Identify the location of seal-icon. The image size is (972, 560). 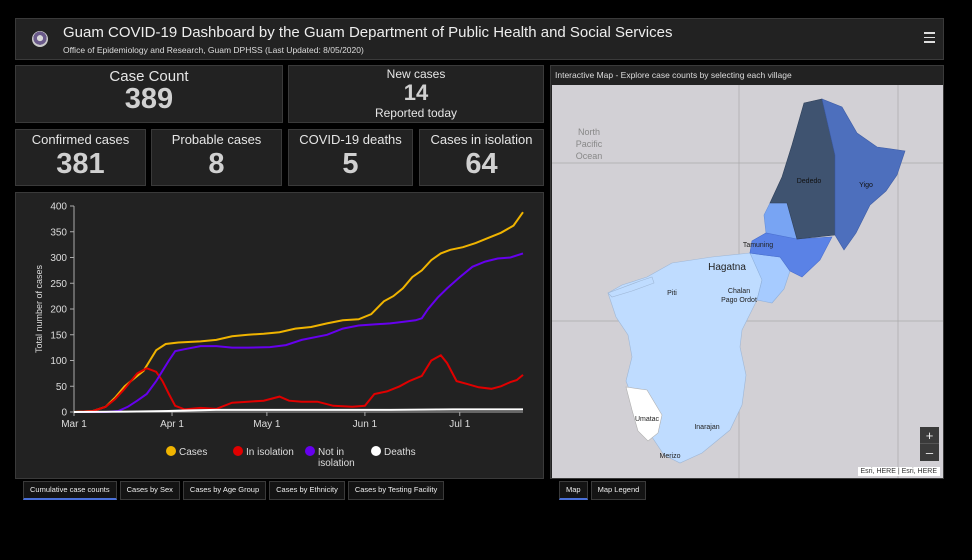
(40, 39).